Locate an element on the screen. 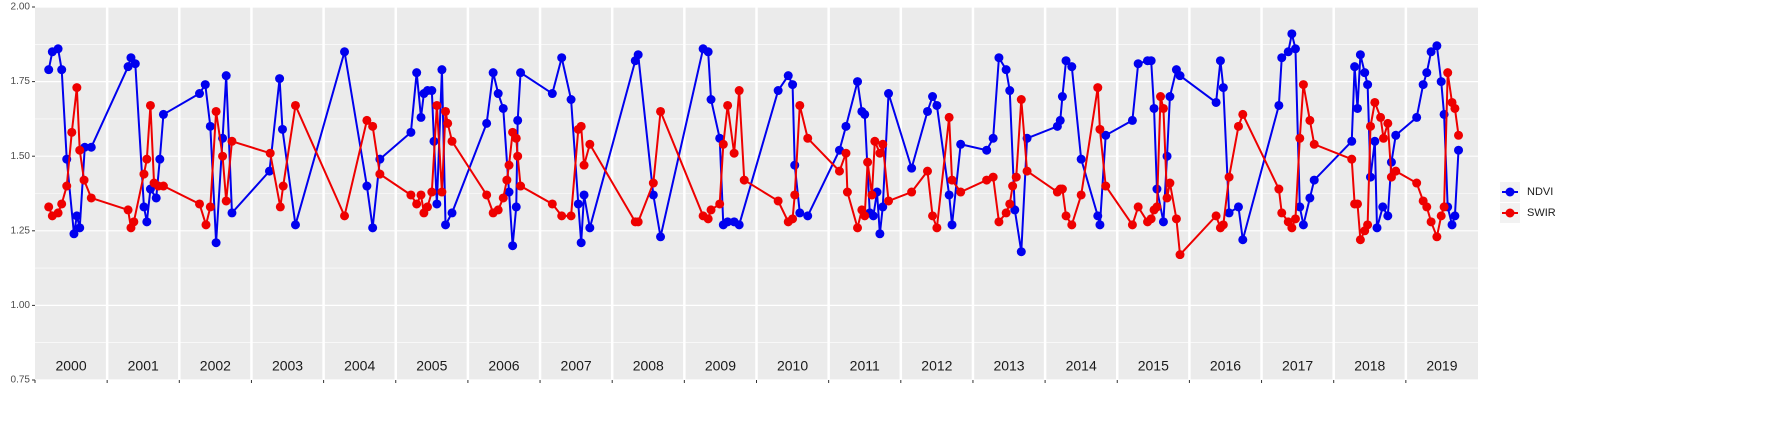 This screenshot has width=1773, height=442. facet-label: 2007 is located at coordinates (576, 366).